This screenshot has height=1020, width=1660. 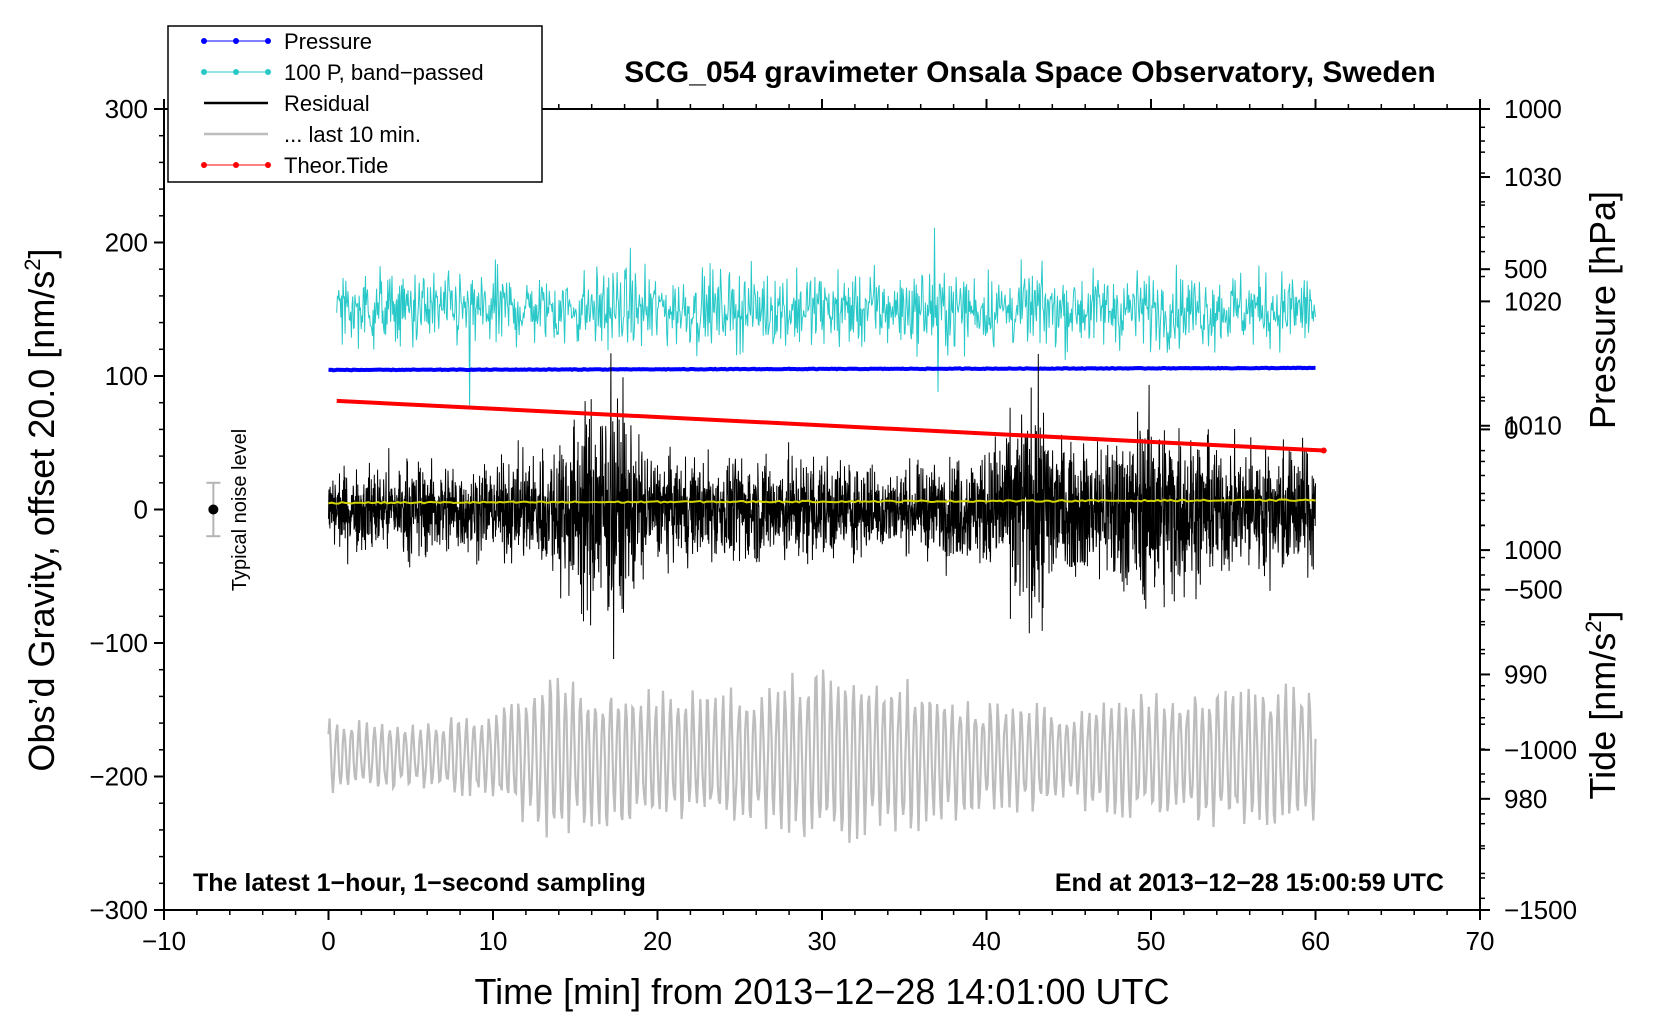 I want to click on tide-tick-label: 500, so click(x=1525, y=269).